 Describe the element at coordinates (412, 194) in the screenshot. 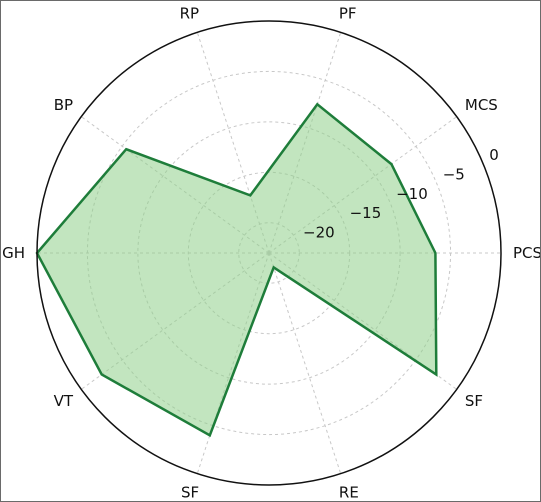

I see `r-tick-label-2: −10` at that location.